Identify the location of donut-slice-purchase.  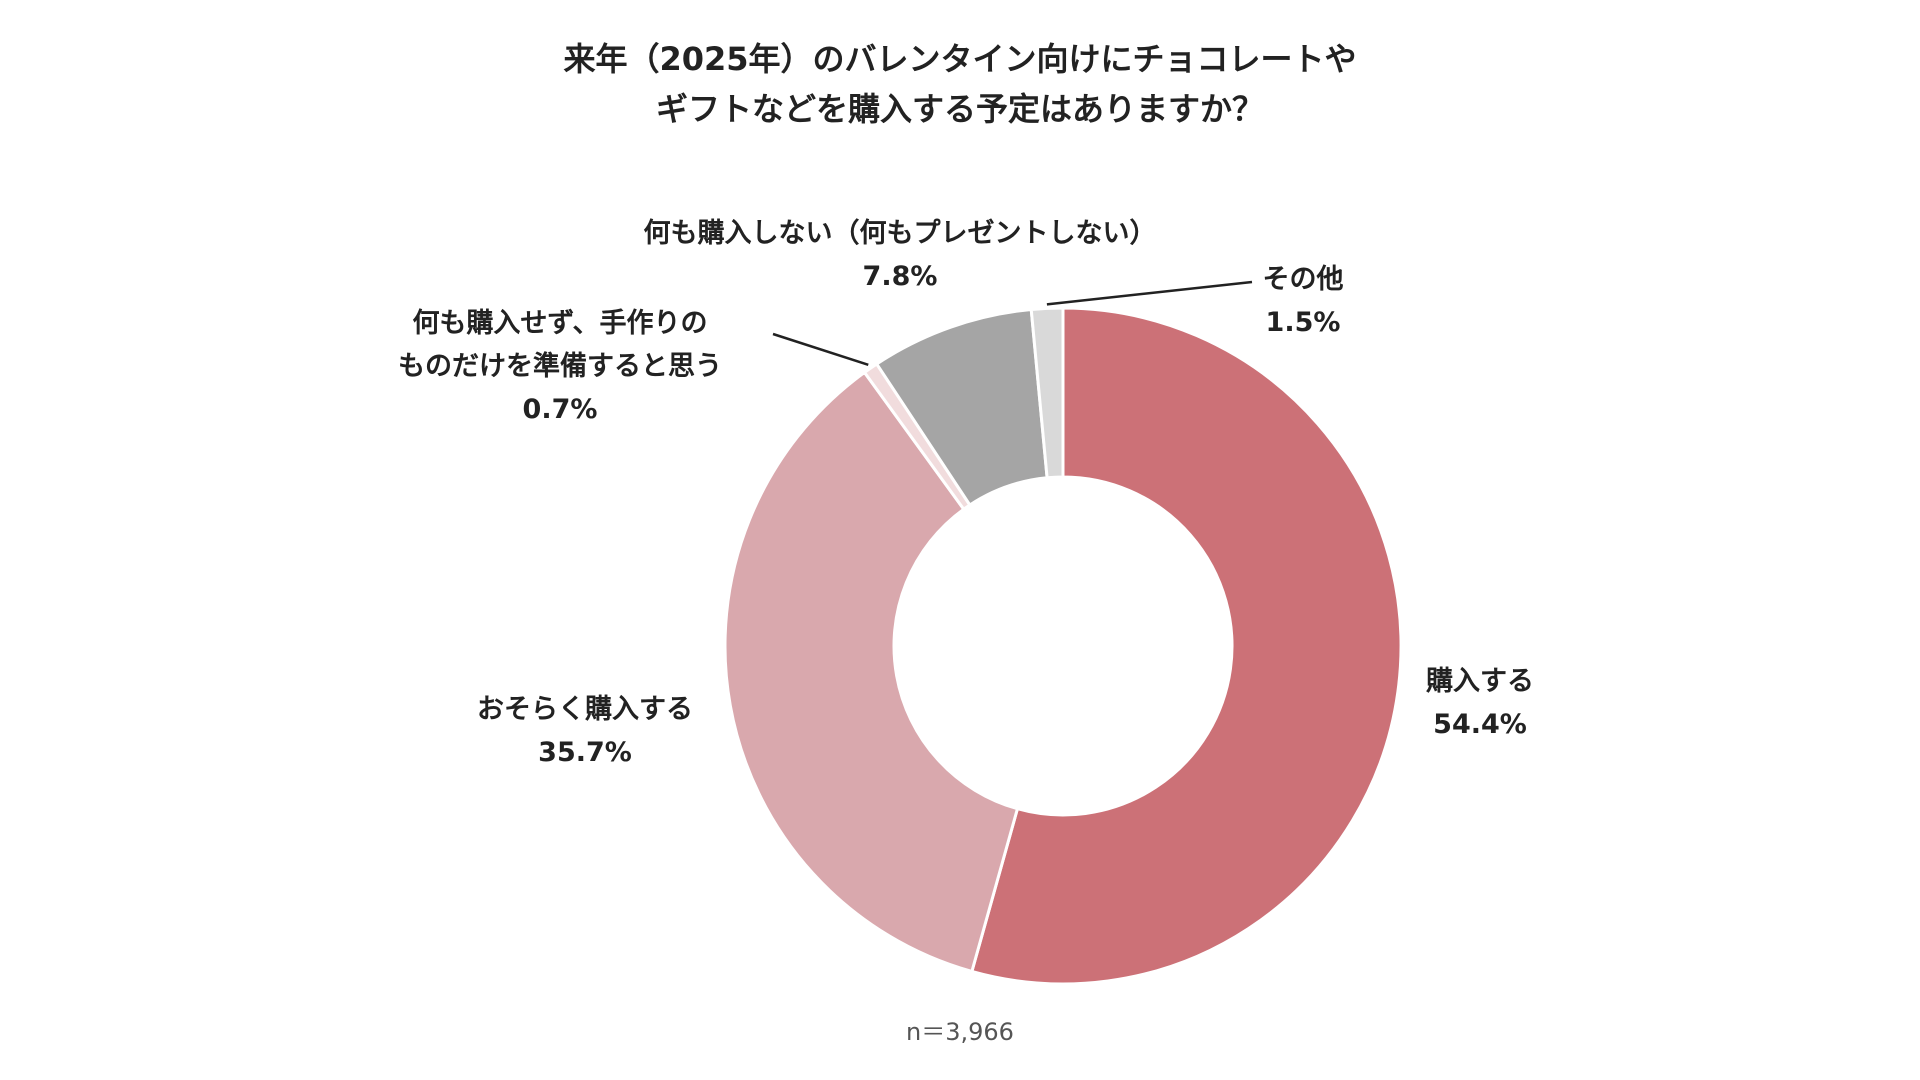
(1186, 646).